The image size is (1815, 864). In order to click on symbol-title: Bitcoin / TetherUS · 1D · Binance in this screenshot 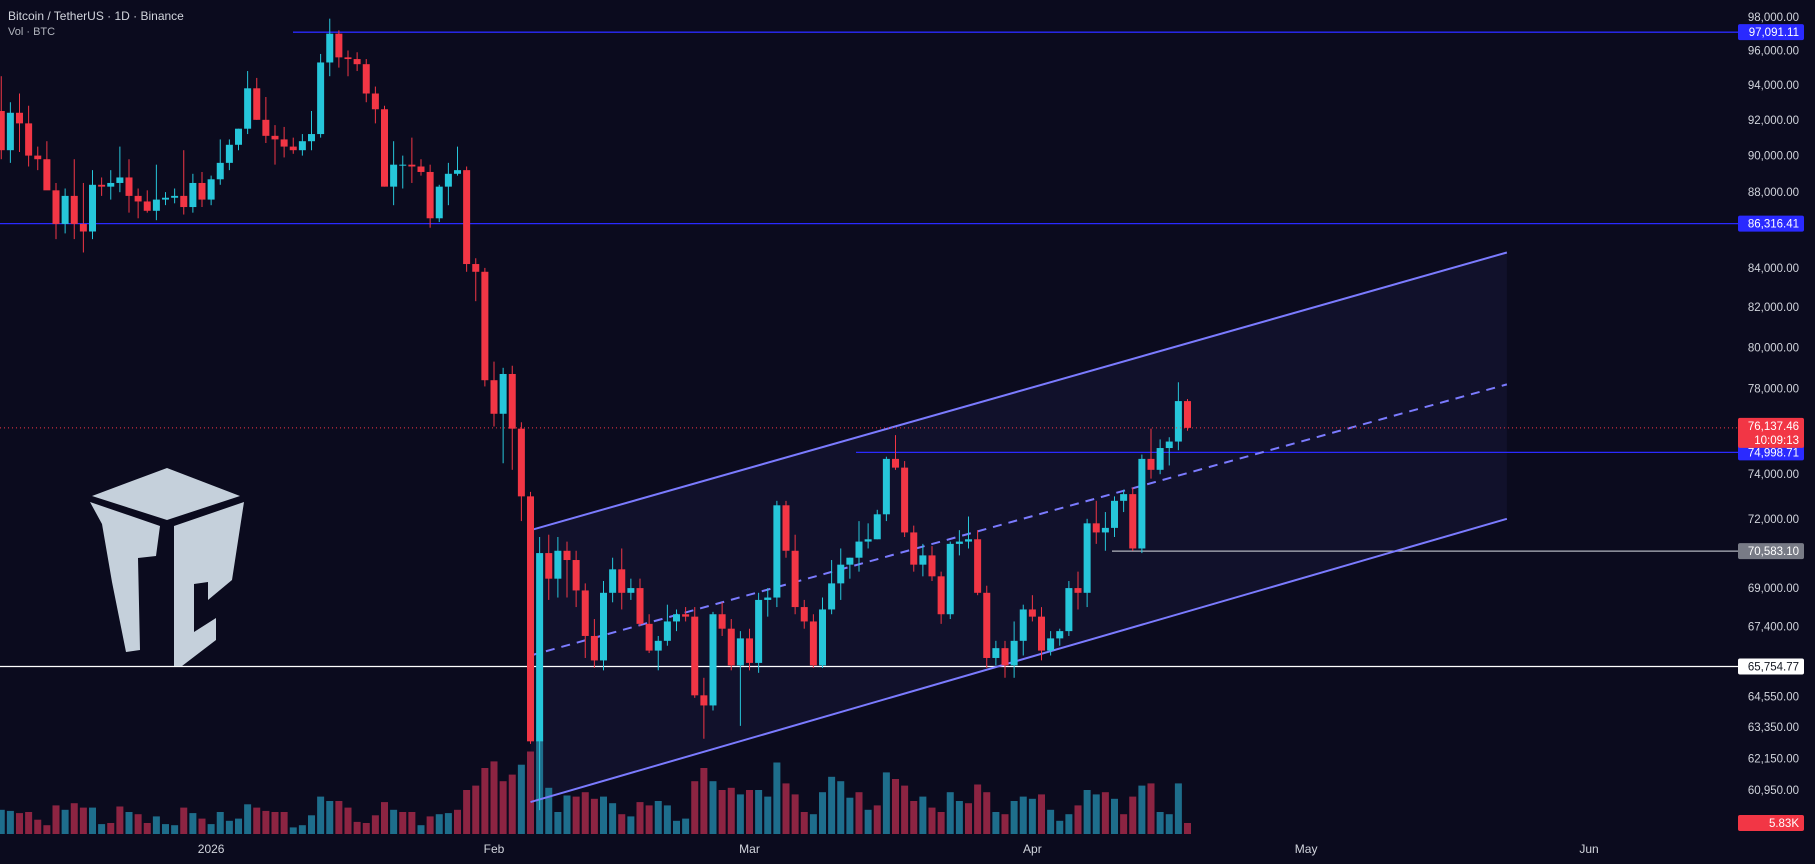, I will do `click(96, 16)`.